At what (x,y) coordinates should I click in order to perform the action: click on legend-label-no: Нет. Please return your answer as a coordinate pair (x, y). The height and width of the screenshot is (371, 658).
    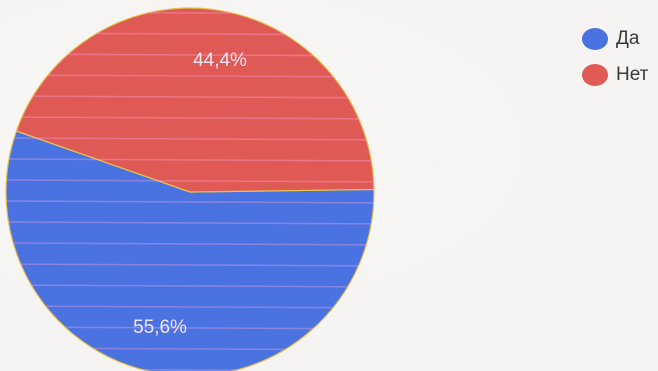
    Looking at the image, I should click on (632, 74).